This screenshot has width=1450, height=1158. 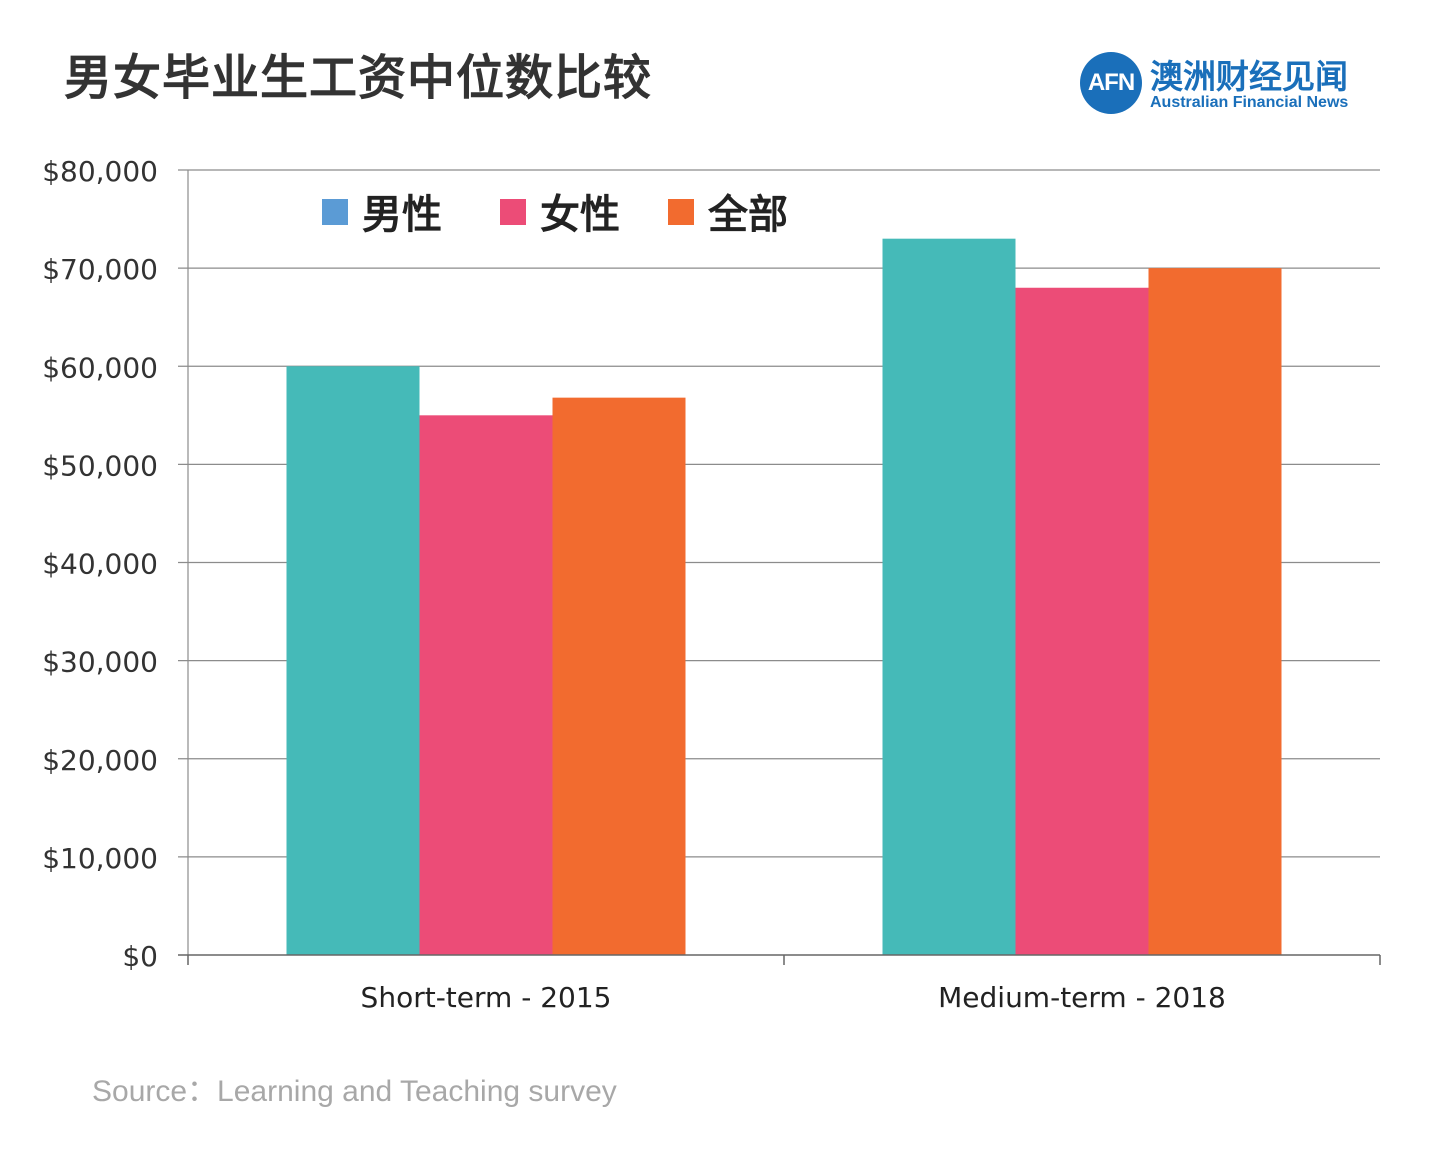 What do you see at coordinates (681, 212) in the screenshot?
I see `legend-swatch-all` at bounding box center [681, 212].